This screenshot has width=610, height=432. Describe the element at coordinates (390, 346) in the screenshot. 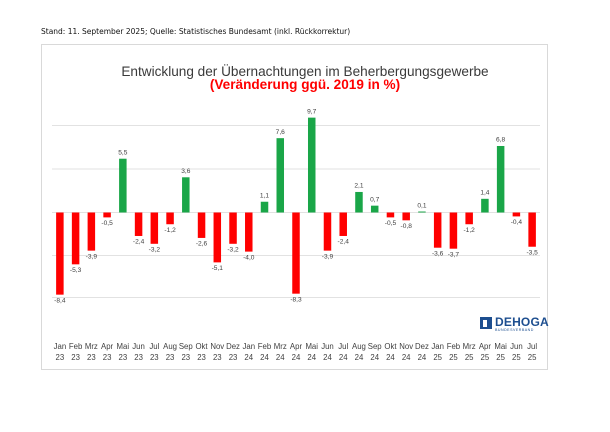

I see `x-tick-label: Okt` at that location.